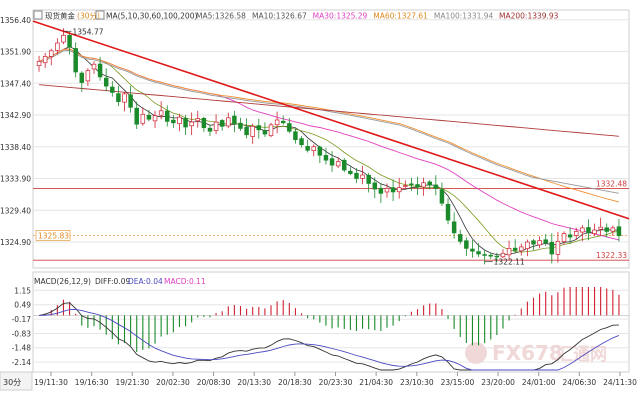 The image size is (640, 404). What do you see at coordinates (185, 281) in the screenshot?
I see `macd-value: MACD:0.11` at bounding box center [185, 281].